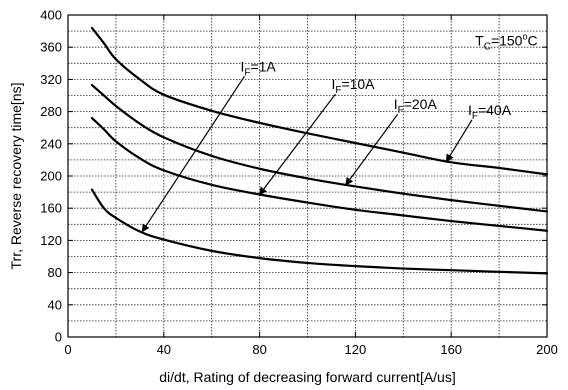 This screenshot has height=390, width=568. I want to click on y-tick-label: 200, so click(51, 176).